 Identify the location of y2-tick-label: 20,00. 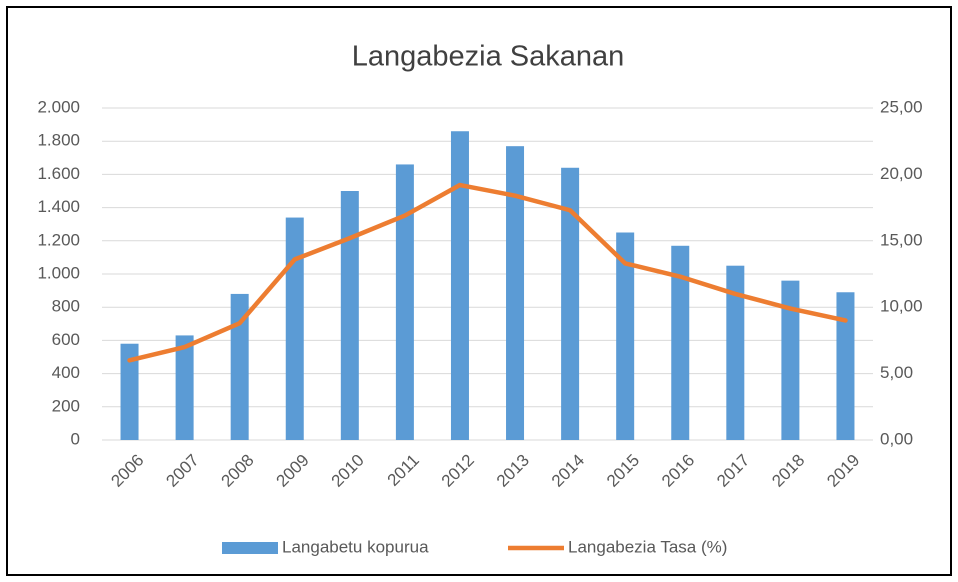
(901, 173).